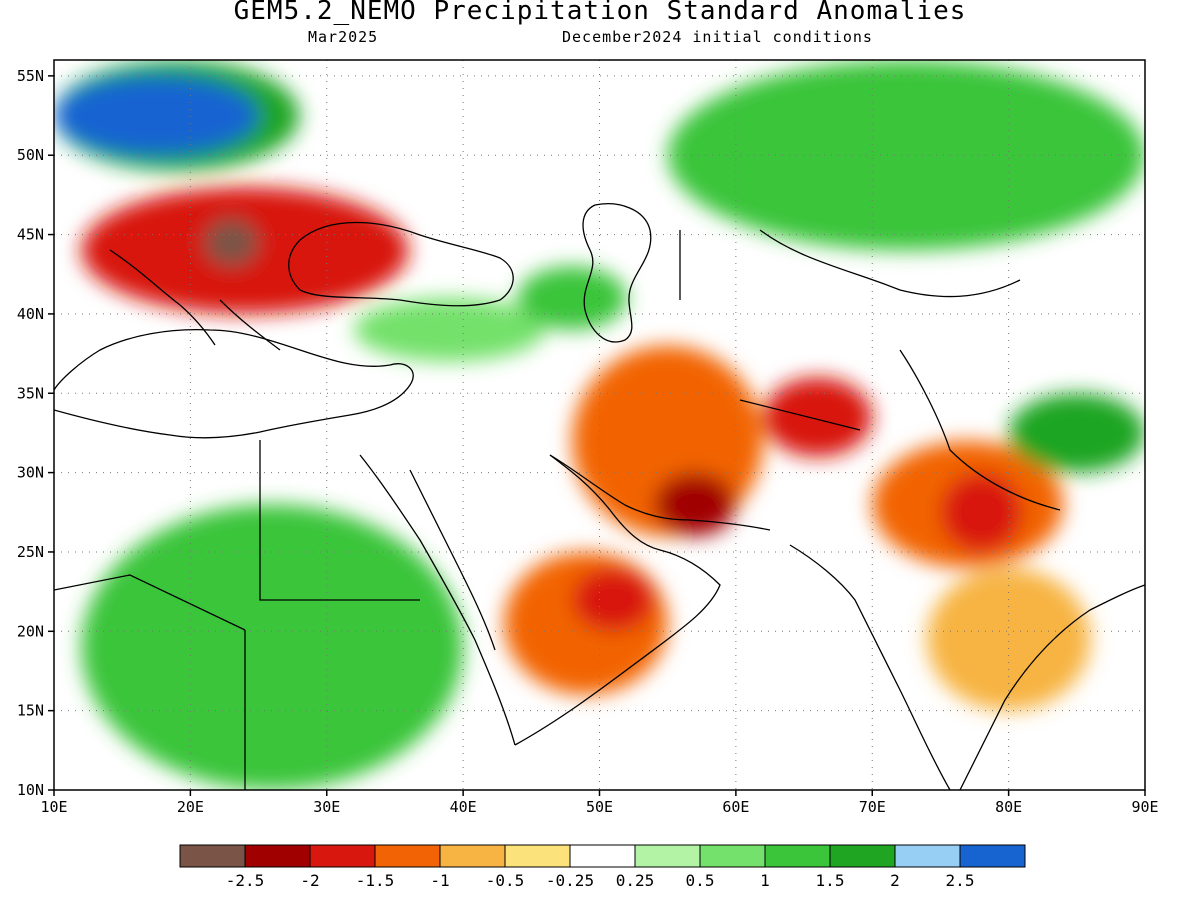  Describe the element at coordinates (439, 880) in the screenshot. I see `colorbar-label: -1` at that location.